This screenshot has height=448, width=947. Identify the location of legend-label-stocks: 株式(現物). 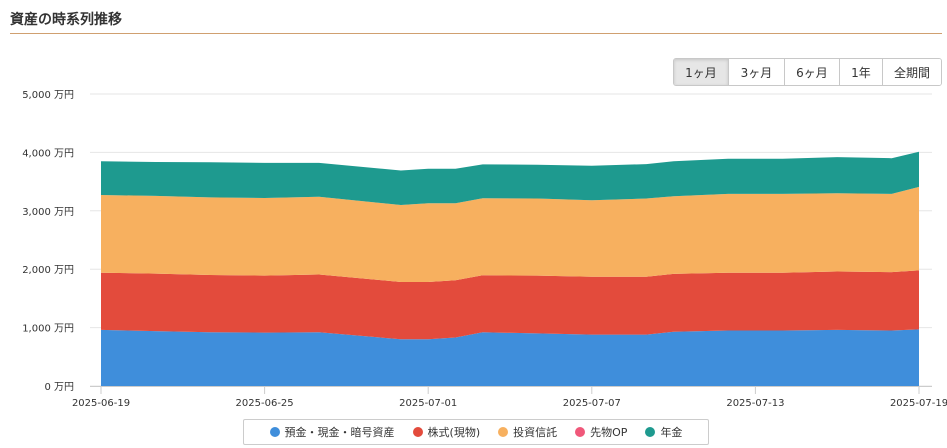
(454, 432).